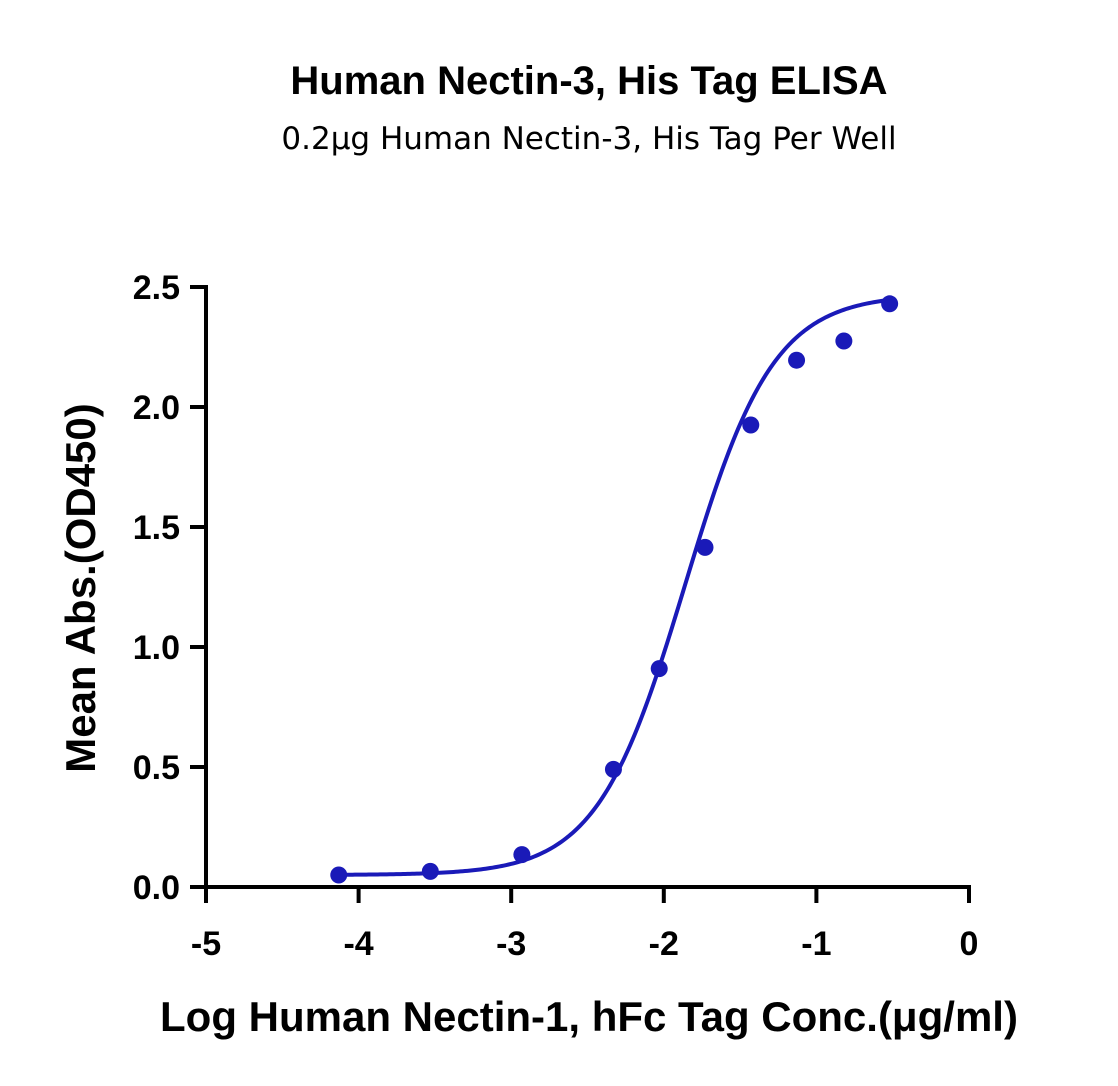  I want to click on x-axis-ticks: -5 -4 -3 -2 -1 0, so click(585, 925).